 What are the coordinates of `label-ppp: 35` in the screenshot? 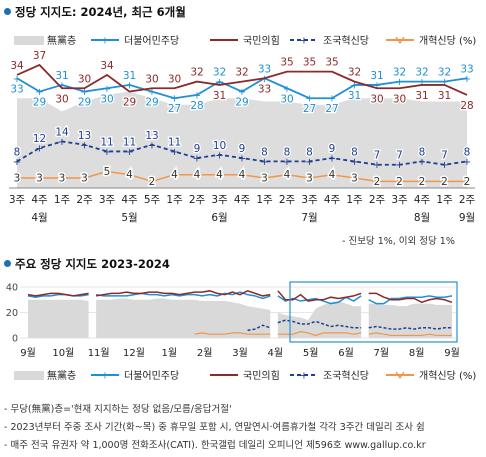 It's located at (286, 63).